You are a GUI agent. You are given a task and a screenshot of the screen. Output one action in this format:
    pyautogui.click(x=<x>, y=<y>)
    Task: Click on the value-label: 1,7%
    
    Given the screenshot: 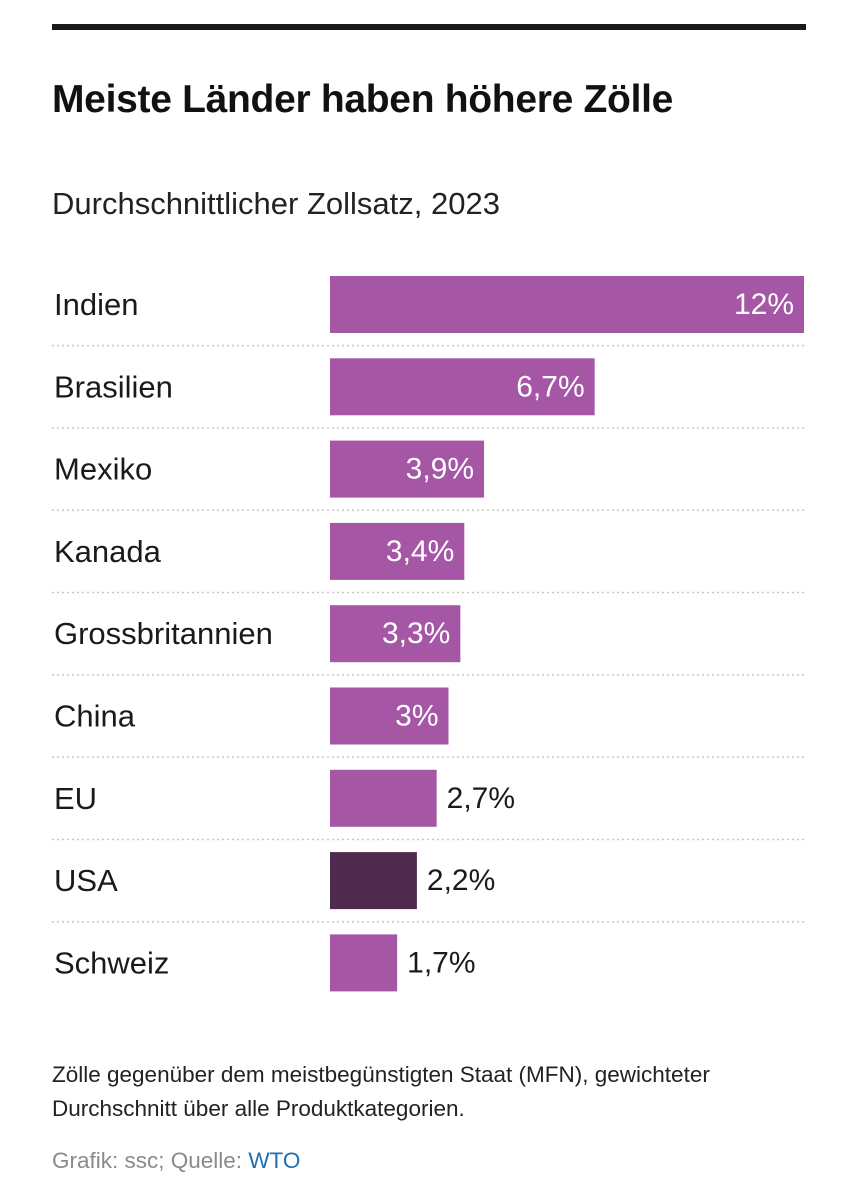 What is the action you would take?
    pyautogui.click(x=441, y=962)
    